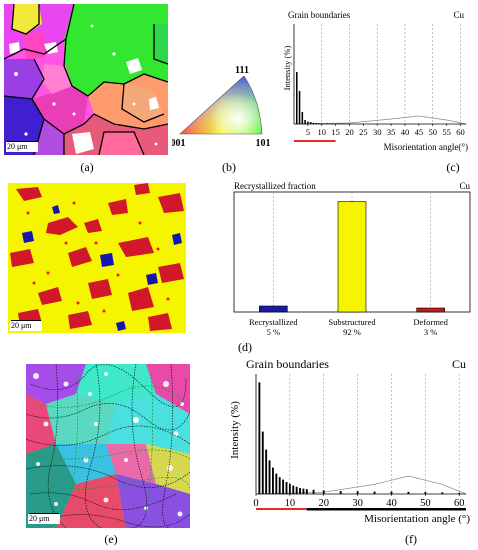  Describe the element at coordinates (275, 186) in the screenshot. I see `chart-d-title: Recrystallized fraction` at that location.